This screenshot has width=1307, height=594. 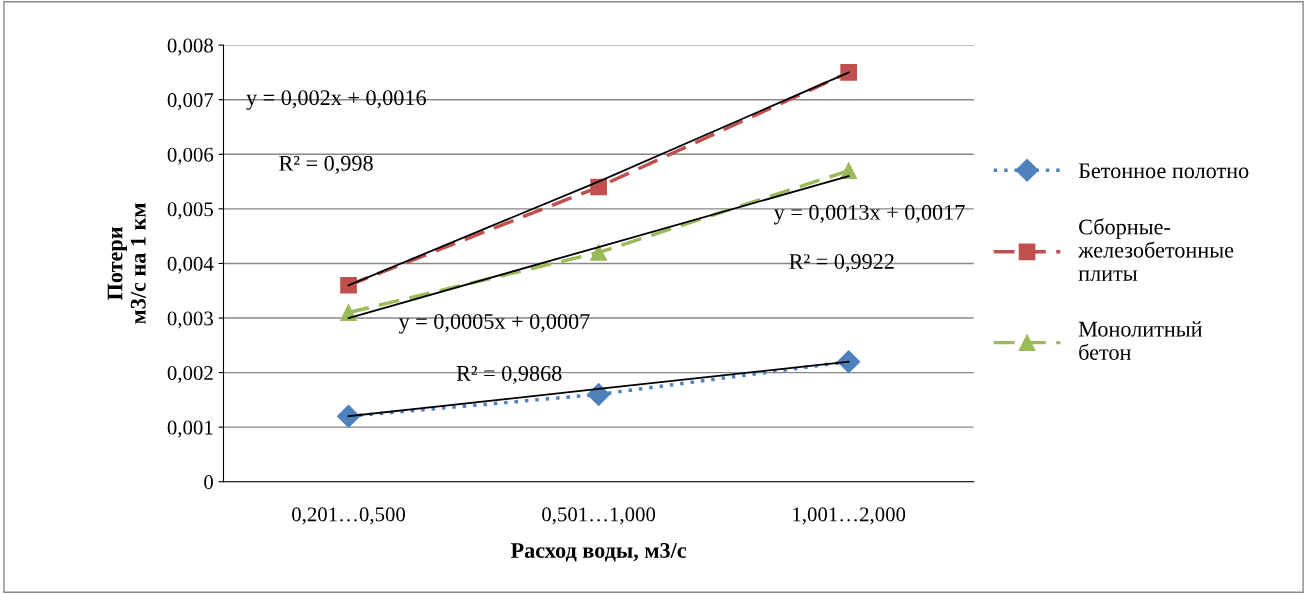 What do you see at coordinates (190, 265) in the screenshot?
I see `y-tick-label: 0,004` at bounding box center [190, 265].